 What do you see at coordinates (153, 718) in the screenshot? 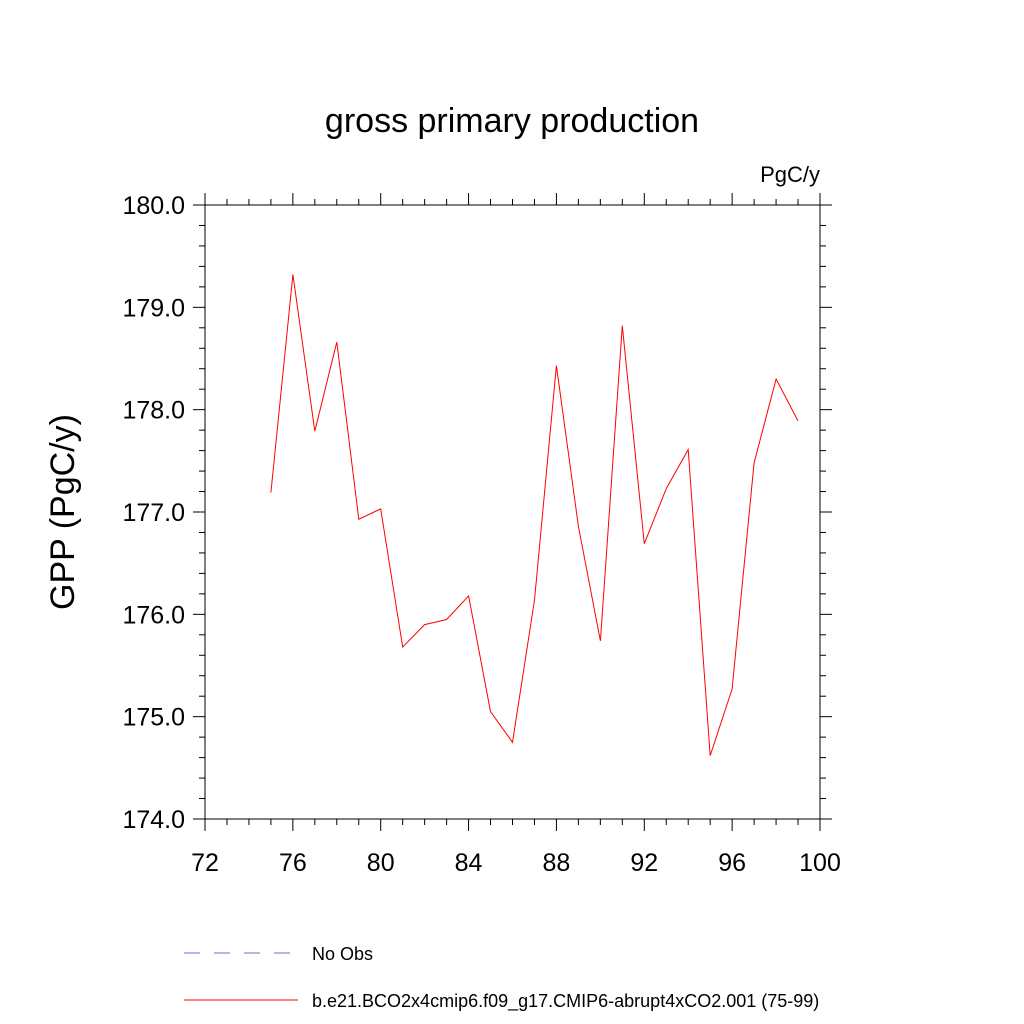
I see `y-tick-label: 175.0` at bounding box center [153, 718].